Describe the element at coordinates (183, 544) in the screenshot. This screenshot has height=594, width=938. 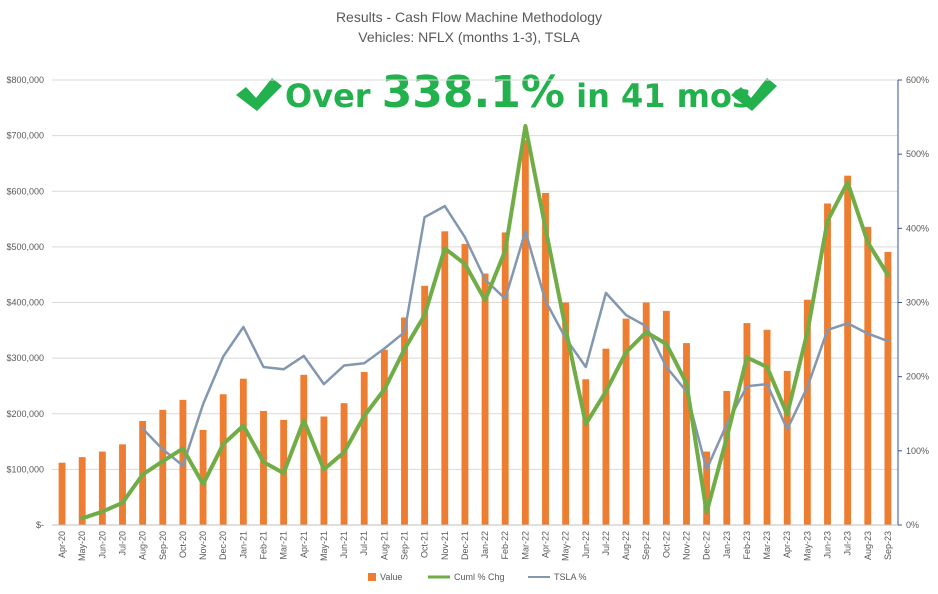
I see `x-tick-label: Oct-20` at that location.